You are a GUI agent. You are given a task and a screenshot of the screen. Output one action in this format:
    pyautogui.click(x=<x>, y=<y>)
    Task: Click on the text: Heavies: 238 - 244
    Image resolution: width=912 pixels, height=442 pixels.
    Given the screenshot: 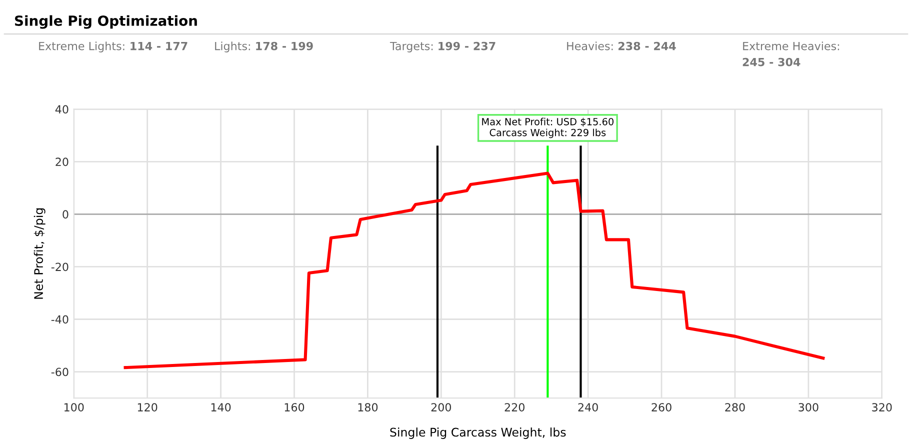 What is the action you would take?
    pyautogui.click(x=621, y=46)
    